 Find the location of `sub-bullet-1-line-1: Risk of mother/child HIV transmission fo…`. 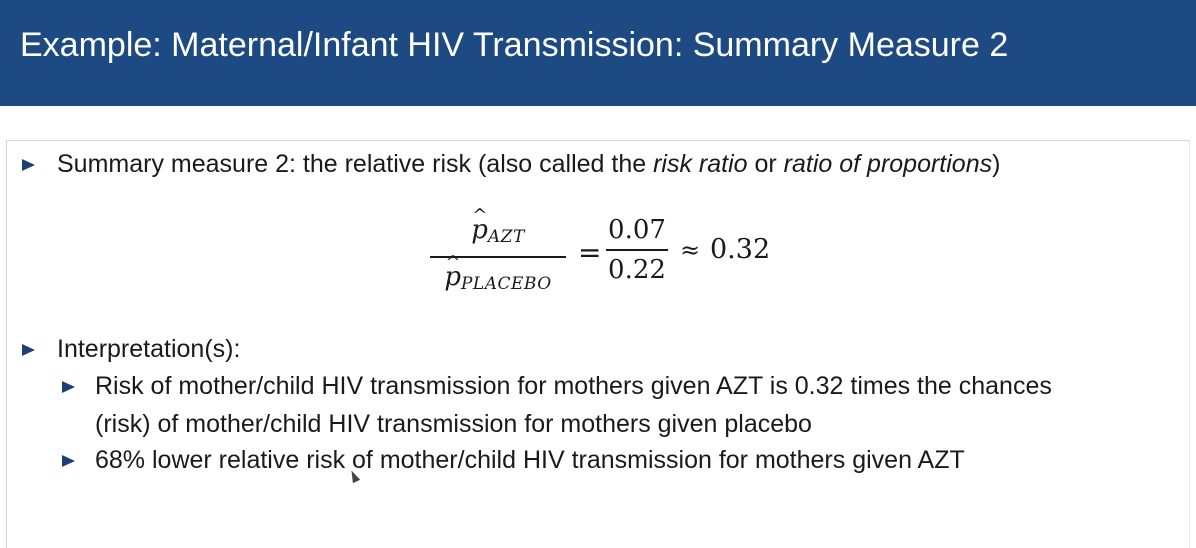

sub-bullet-1-line-1: Risk of mother/child HIV transmission fo… is located at coordinates (573, 386).